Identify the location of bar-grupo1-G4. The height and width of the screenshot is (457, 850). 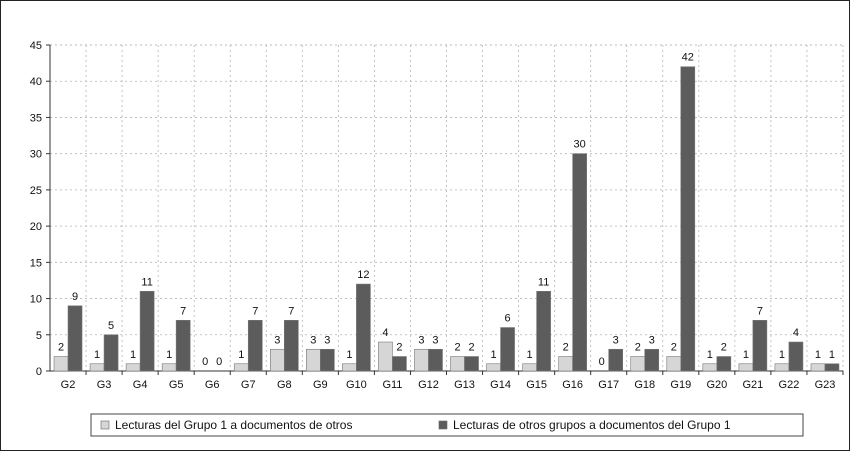
(133, 367).